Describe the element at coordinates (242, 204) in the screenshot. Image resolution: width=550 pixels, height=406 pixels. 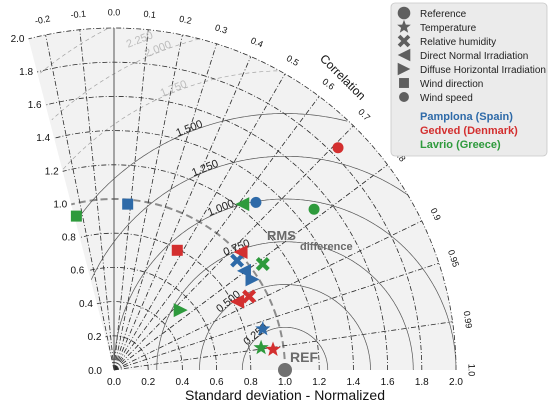
I see `point-lavrio-triangle-left` at that location.